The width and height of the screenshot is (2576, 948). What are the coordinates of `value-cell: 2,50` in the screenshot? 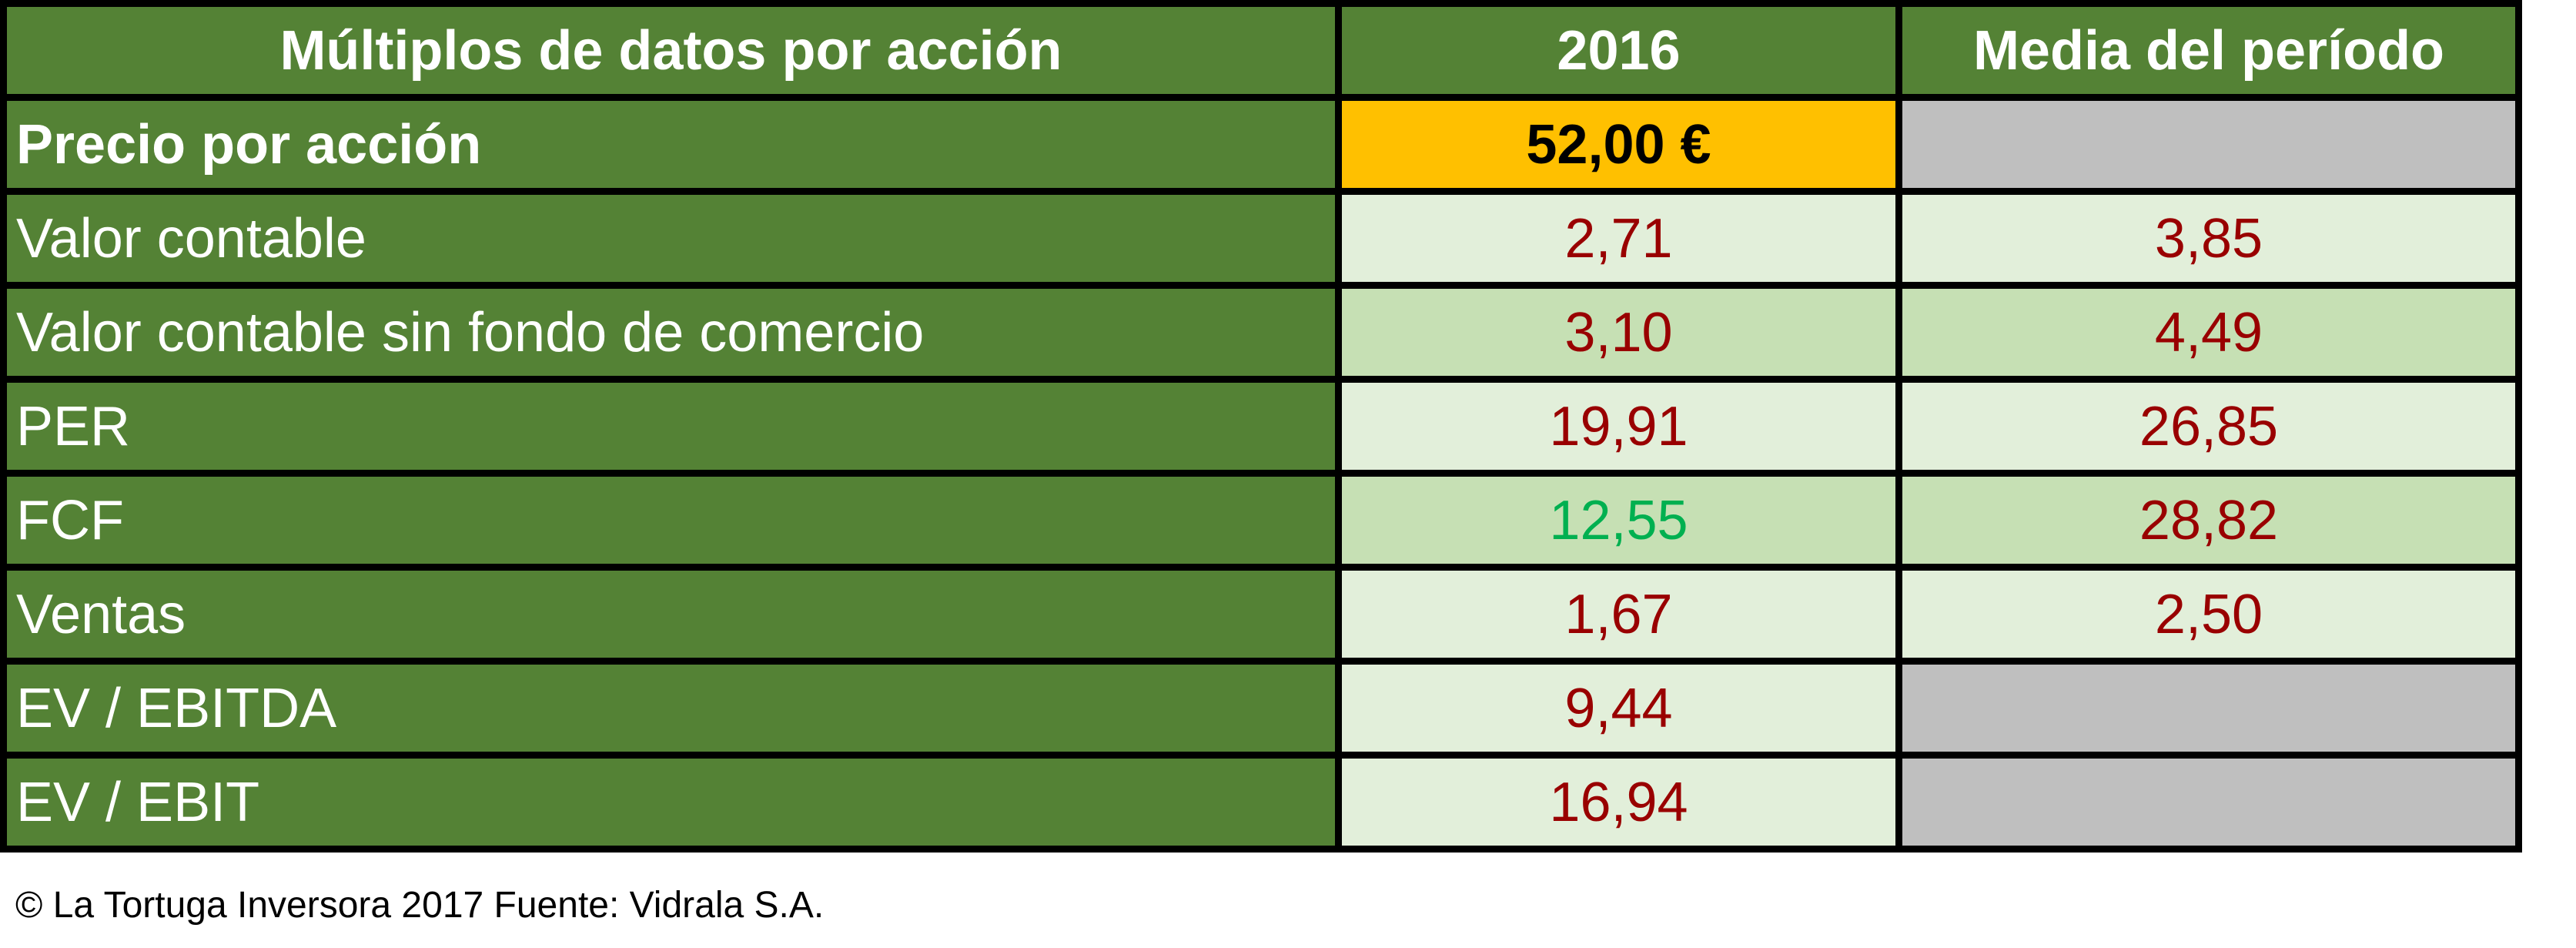 It's located at (2209, 614).